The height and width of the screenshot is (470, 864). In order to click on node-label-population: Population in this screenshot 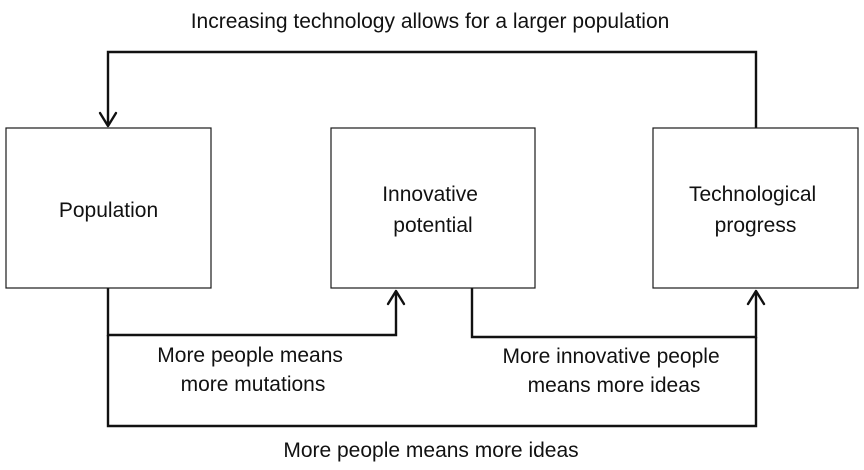, I will do `click(108, 210)`.